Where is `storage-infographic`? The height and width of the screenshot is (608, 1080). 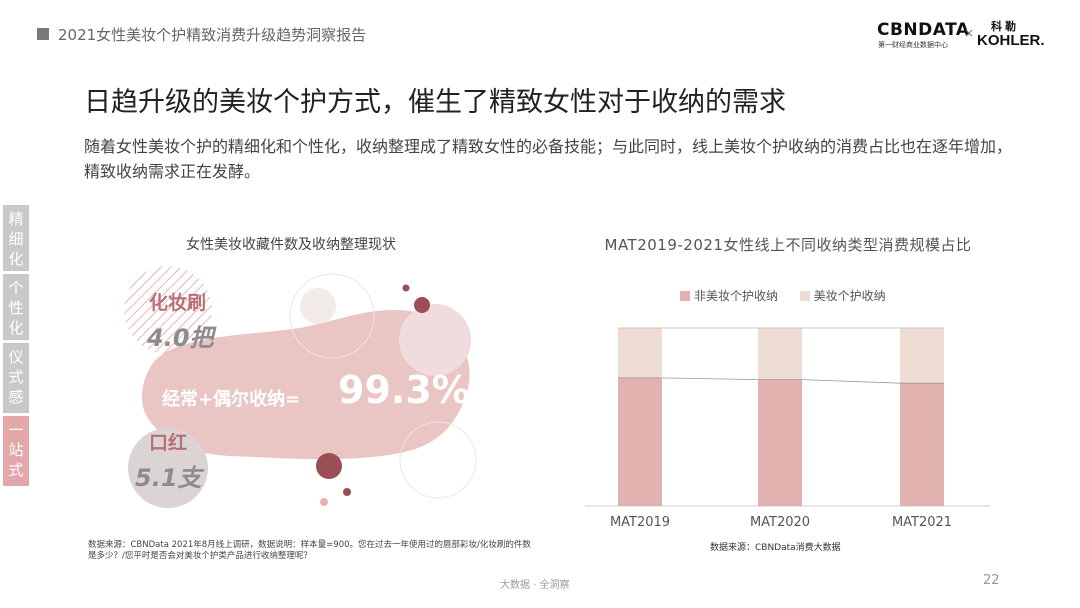 storage-infographic is located at coordinates (300, 387).